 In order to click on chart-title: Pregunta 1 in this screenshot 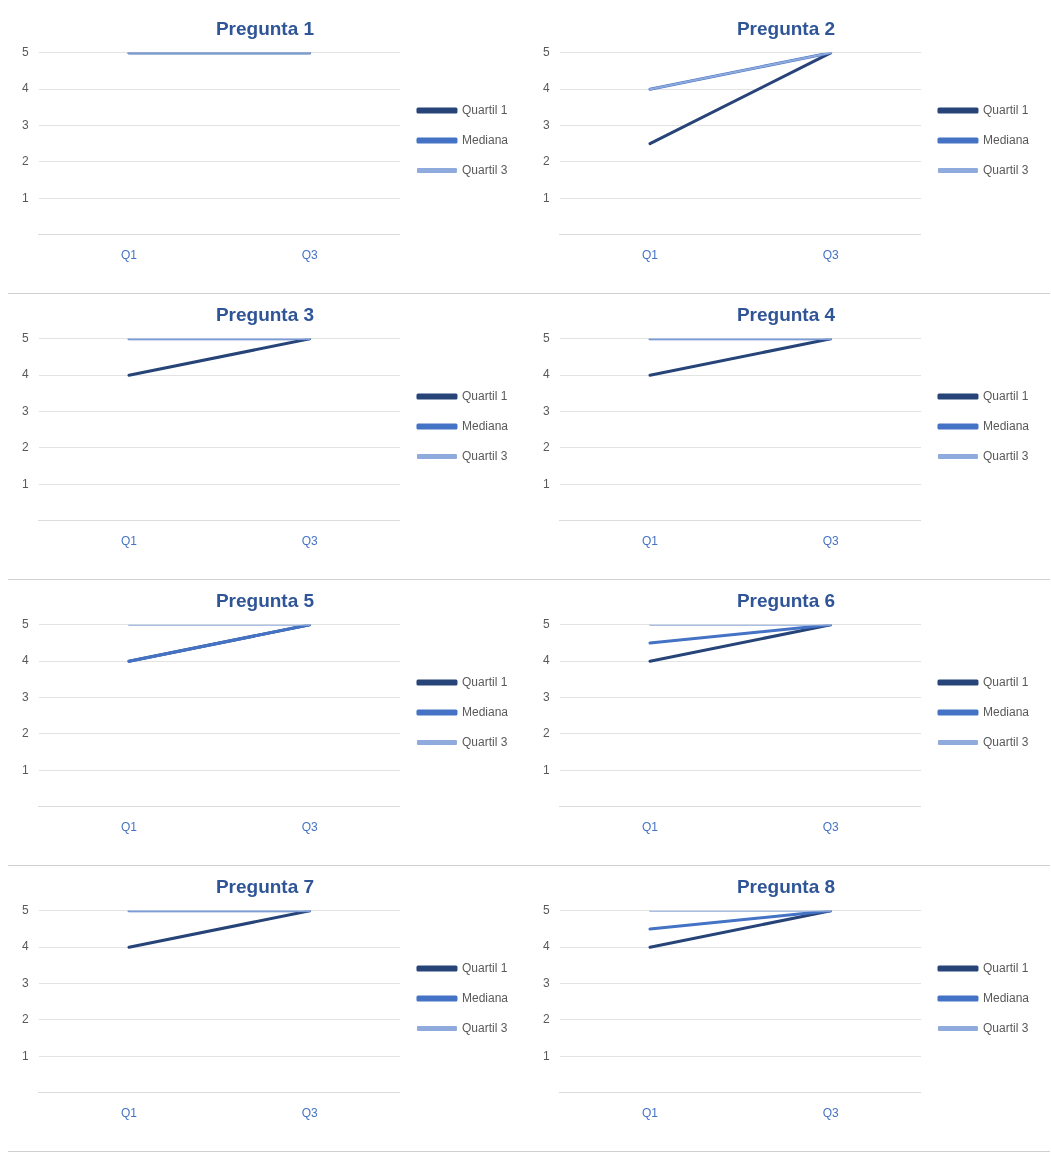, I will do `click(265, 28)`.